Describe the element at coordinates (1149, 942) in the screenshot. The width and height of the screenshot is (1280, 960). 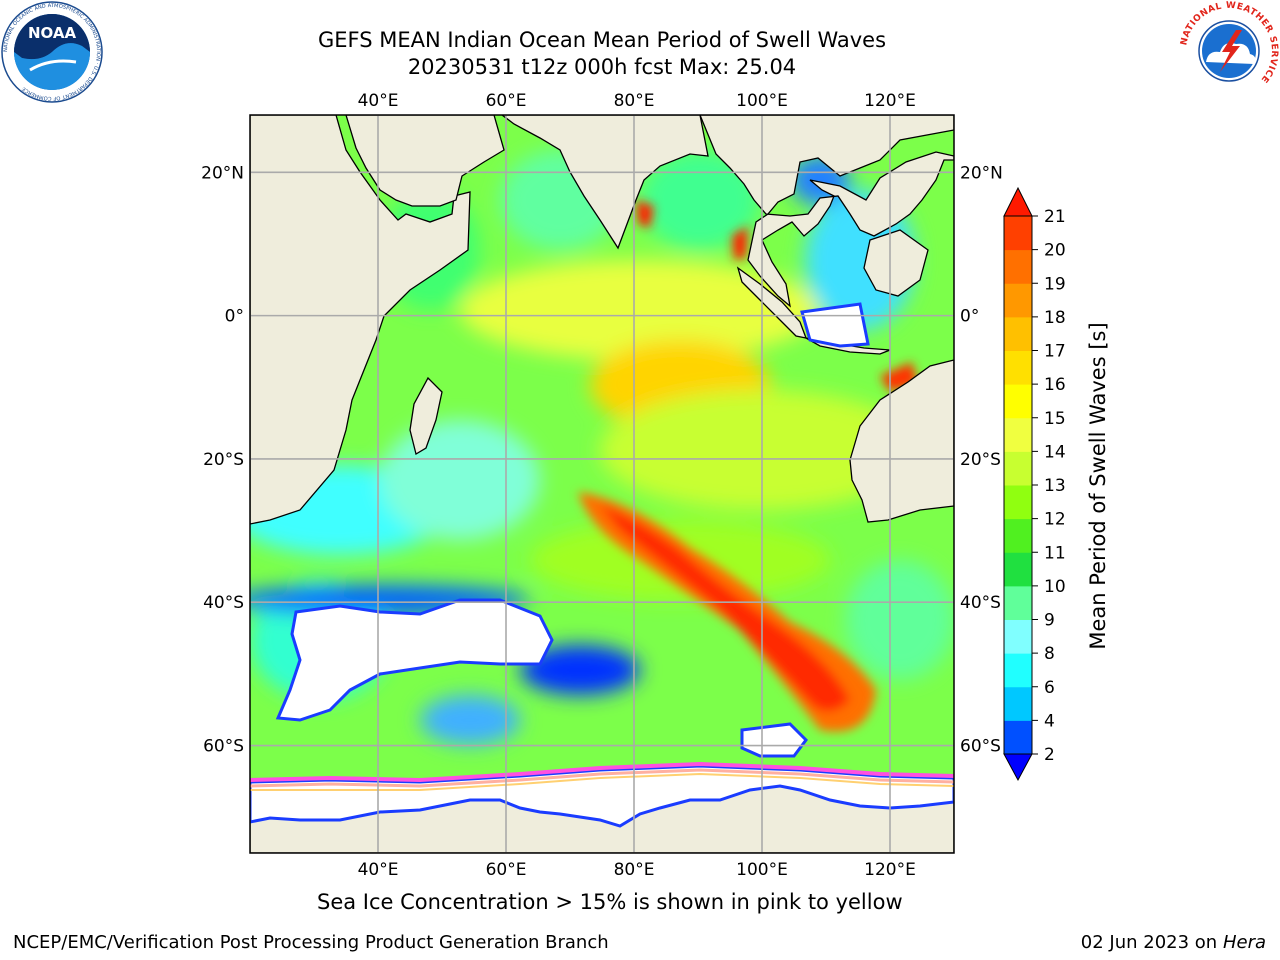
I see `footer-date-text: 02 Jun 2023 on` at that location.